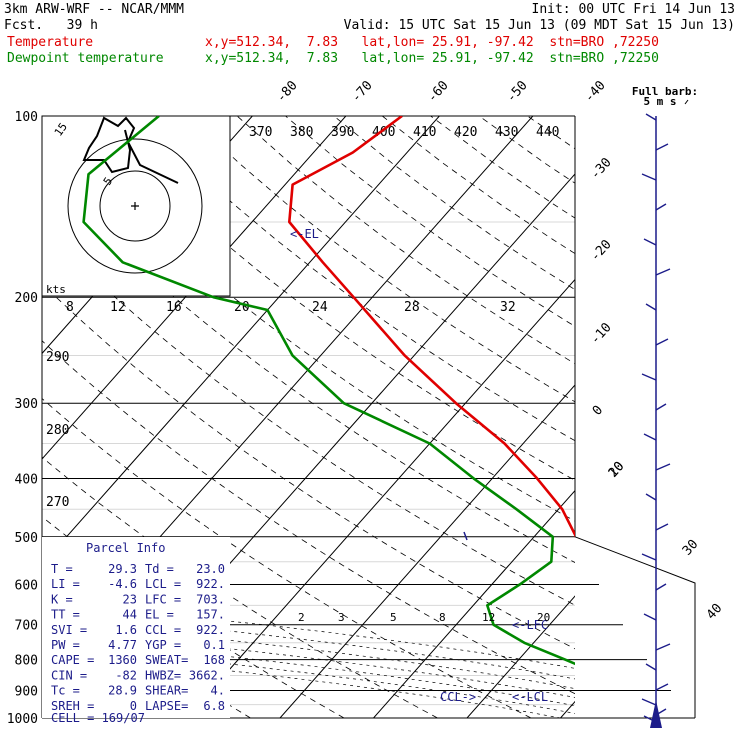 This screenshot has width=740, height=740. I want to click on parcel-row-label-b: SWEAT=, so click(166, 660).